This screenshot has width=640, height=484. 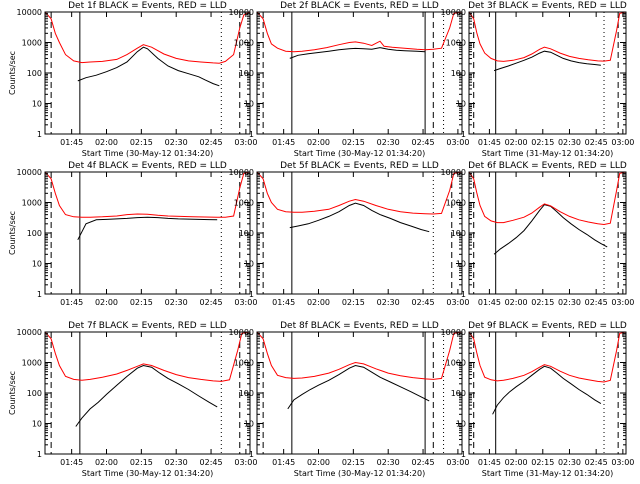 What do you see at coordinates (547, 6) in the screenshot?
I see `chart-title: Det 3f BLACK = Events, RED = LLD` at bounding box center [547, 6].